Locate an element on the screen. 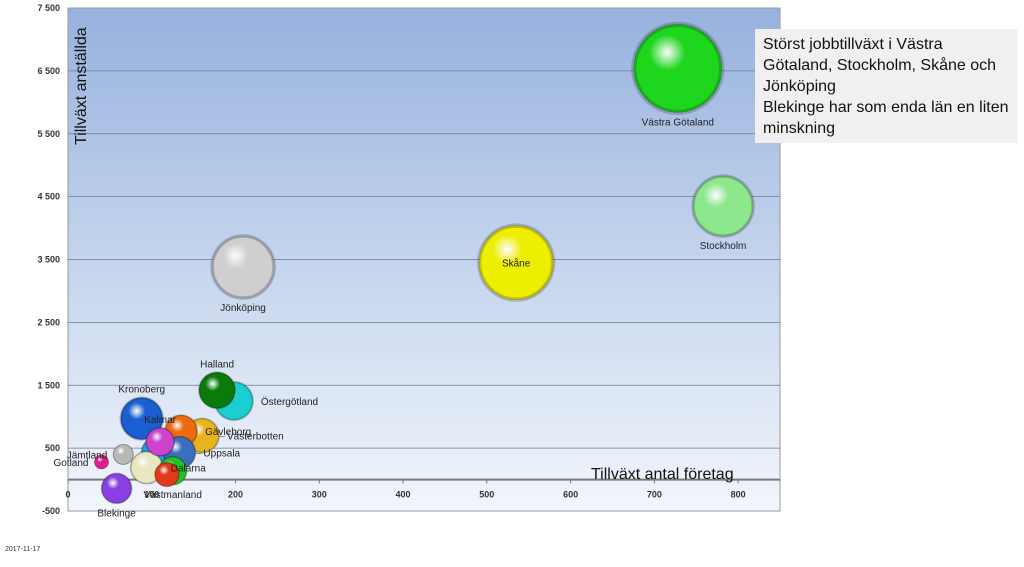  bubble-stockholm is located at coordinates (723, 206).